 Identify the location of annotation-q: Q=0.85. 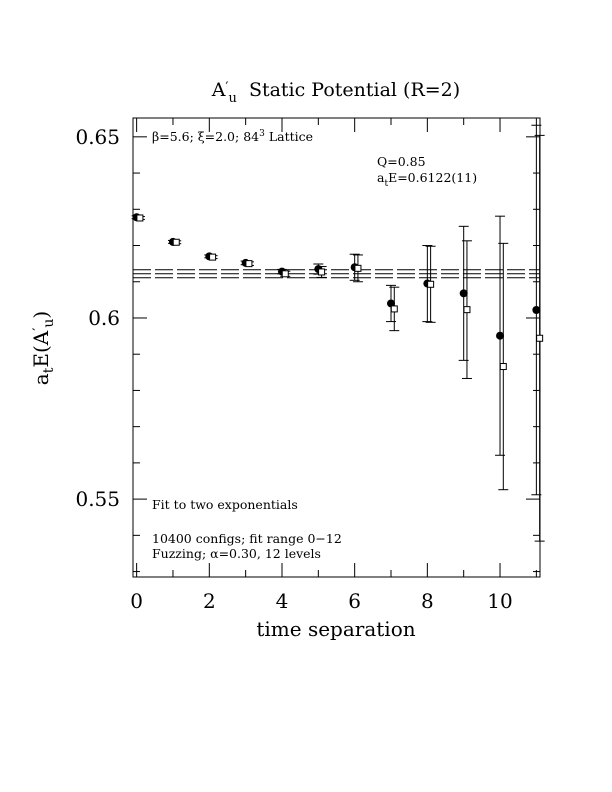
(401, 161).